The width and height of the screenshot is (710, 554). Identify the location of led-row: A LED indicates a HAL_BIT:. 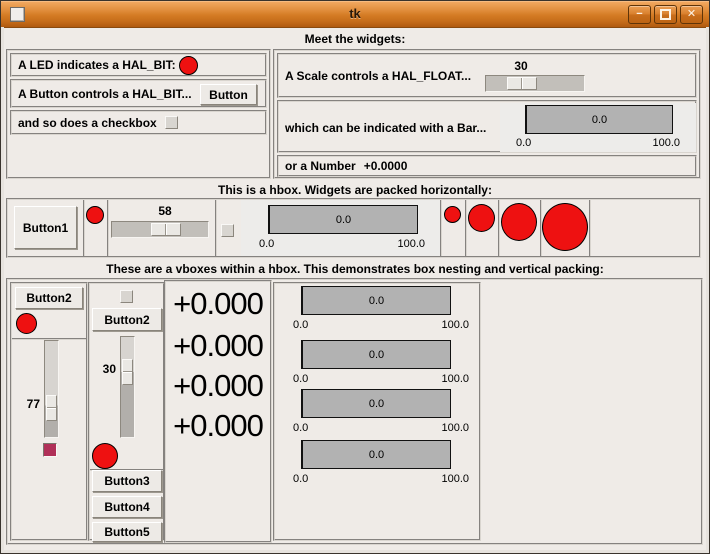
(138, 65).